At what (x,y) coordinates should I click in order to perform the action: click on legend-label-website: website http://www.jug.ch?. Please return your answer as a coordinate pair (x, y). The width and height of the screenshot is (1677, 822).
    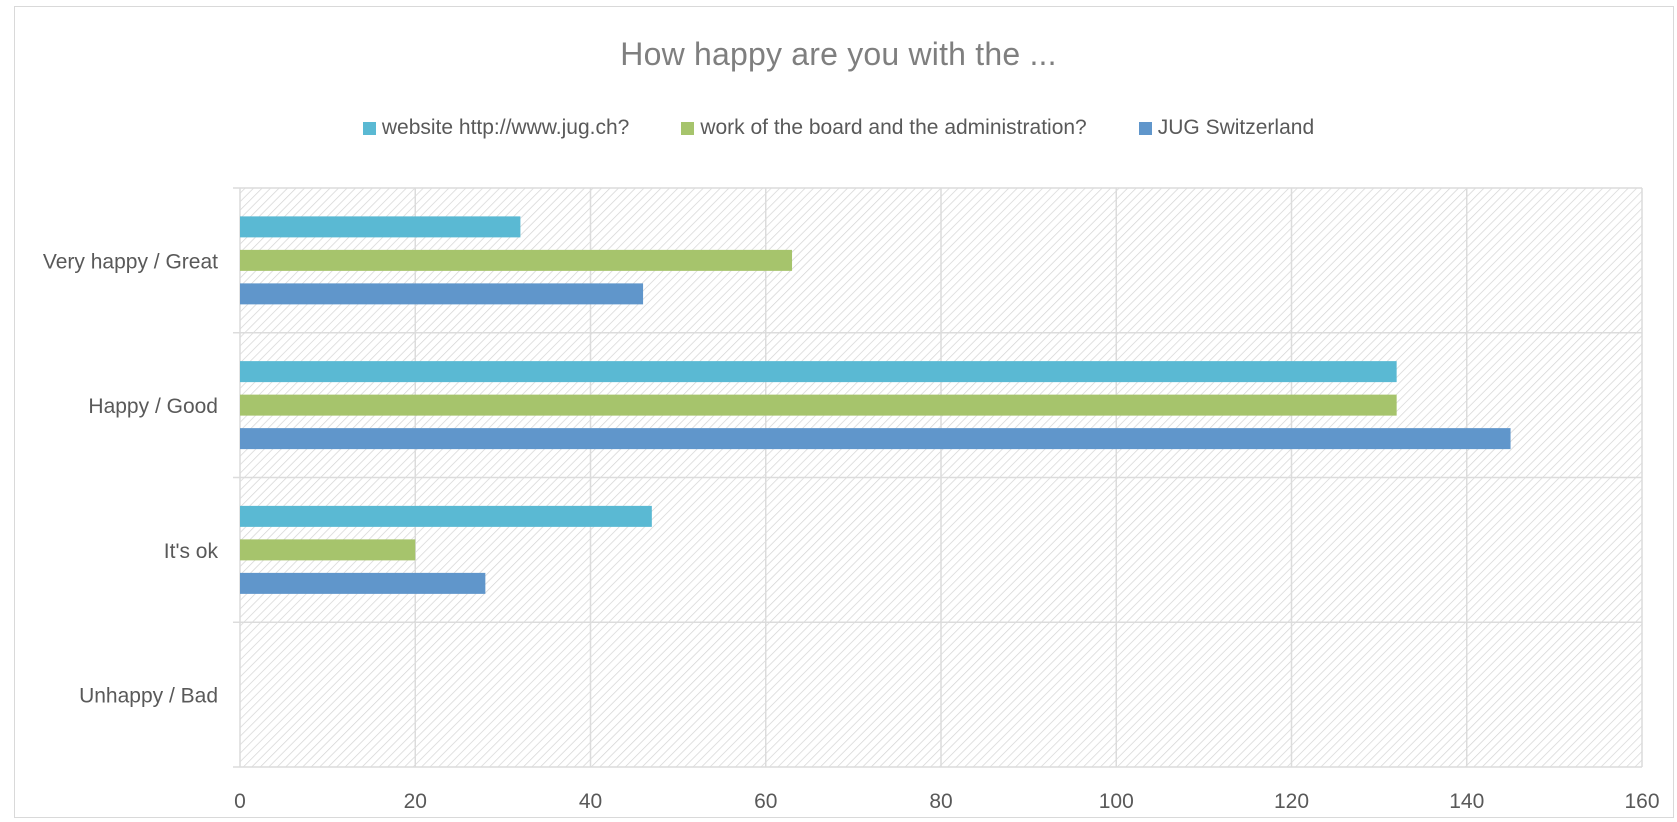
    Looking at the image, I should click on (505, 127).